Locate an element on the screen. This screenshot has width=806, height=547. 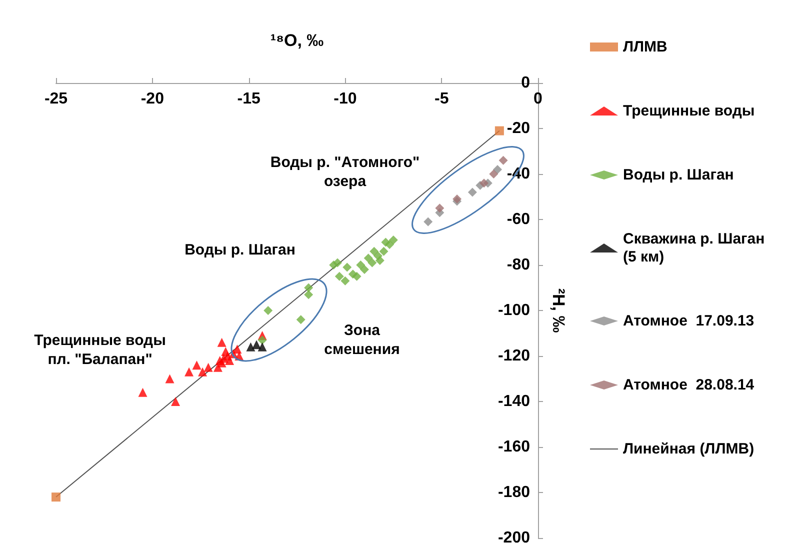
legend-label: Скважина р. Шаган (5 км) is located at coordinates (694, 248).